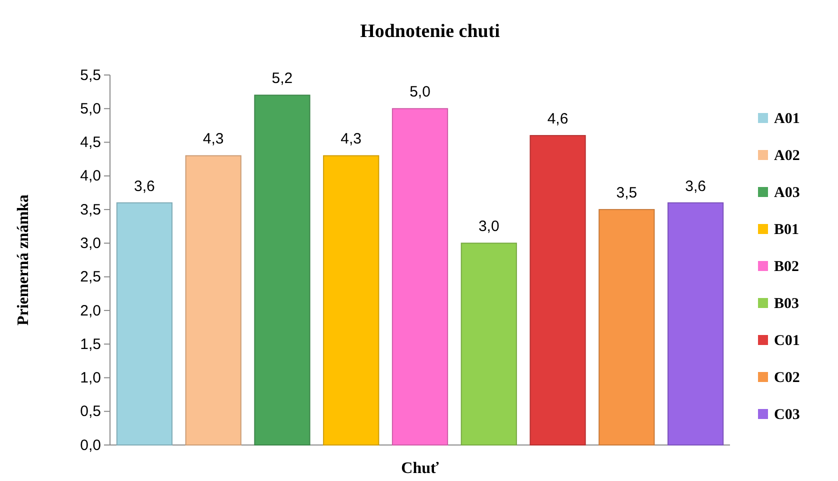 The height and width of the screenshot is (481, 838). Describe the element at coordinates (787, 156) in the screenshot. I see `legend-label: A02` at that location.